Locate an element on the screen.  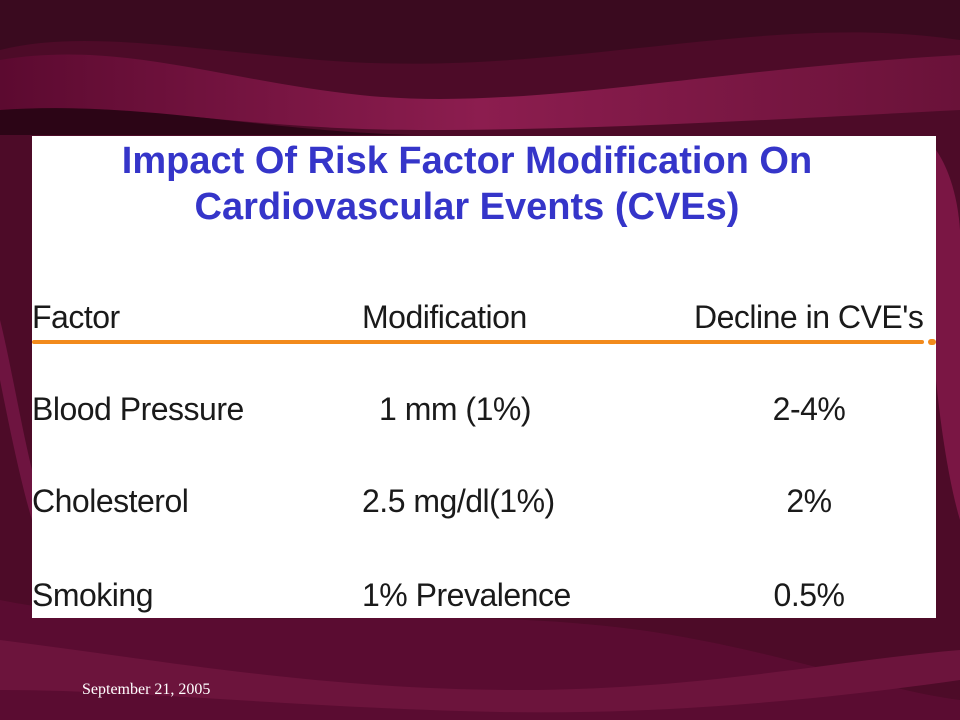
row-1-decline: 2-4% is located at coordinates (809, 409).